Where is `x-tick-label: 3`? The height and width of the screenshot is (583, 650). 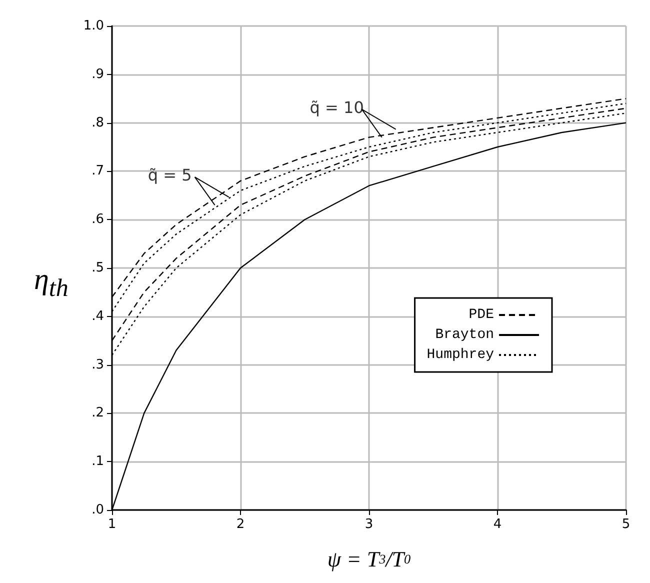 x-tick-label: 3 is located at coordinates (369, 524).